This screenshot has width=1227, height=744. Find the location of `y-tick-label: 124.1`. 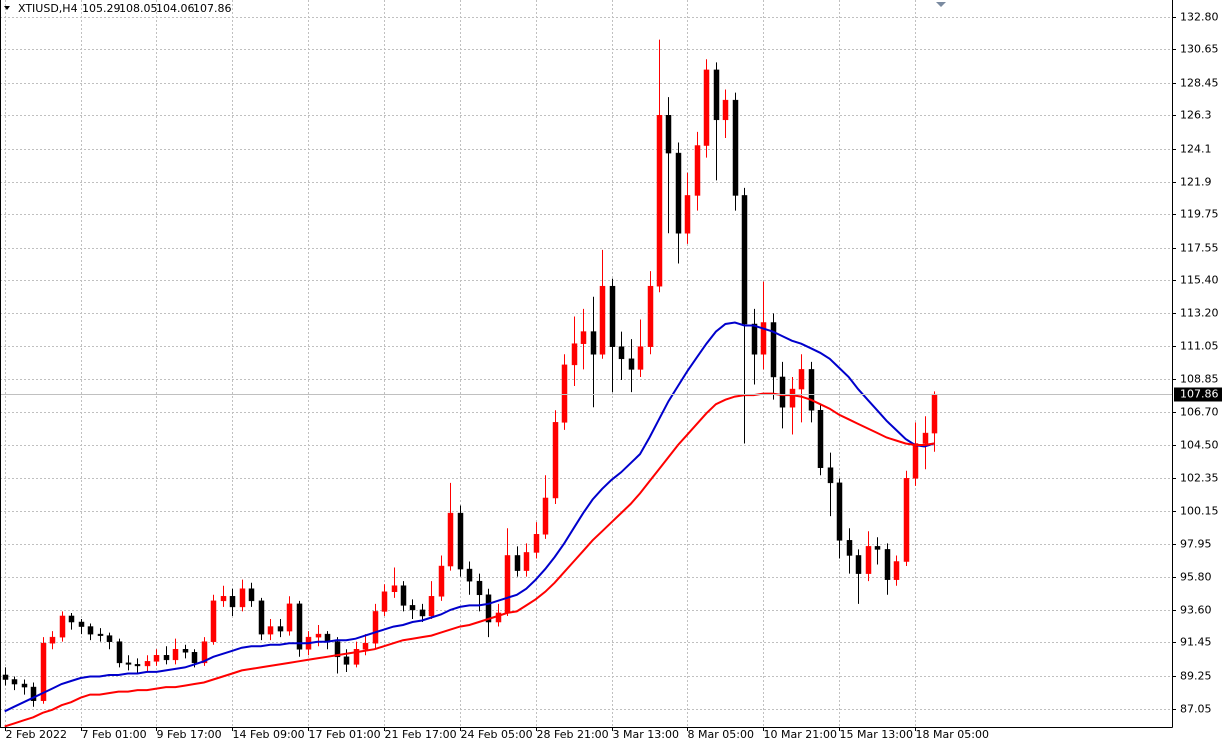

y-tick-label: 124.1 is located at coordinates (1196, 149).